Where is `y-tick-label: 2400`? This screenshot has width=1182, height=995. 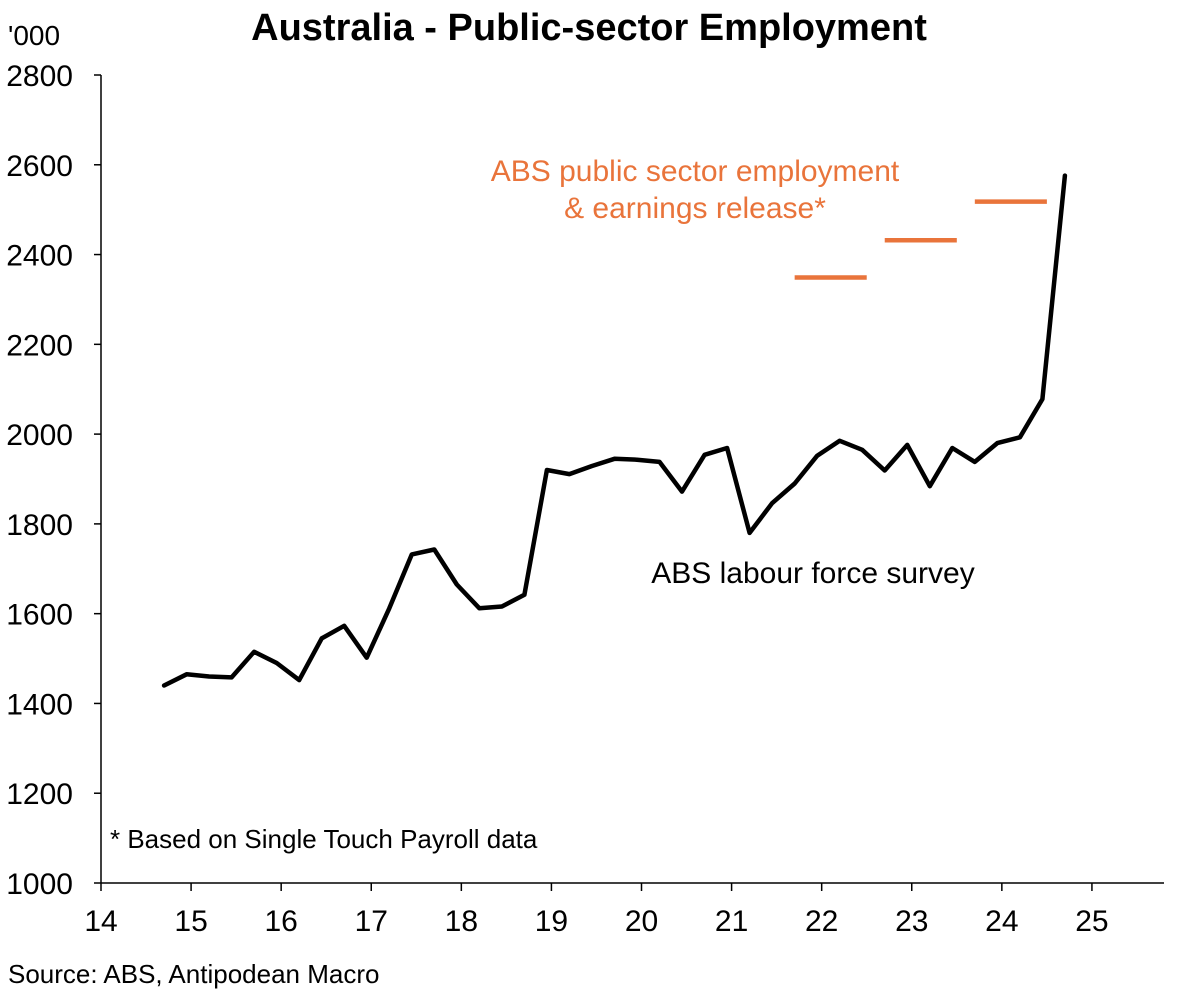
y-tick-label: 2400 is located at coordinates (39, 256).